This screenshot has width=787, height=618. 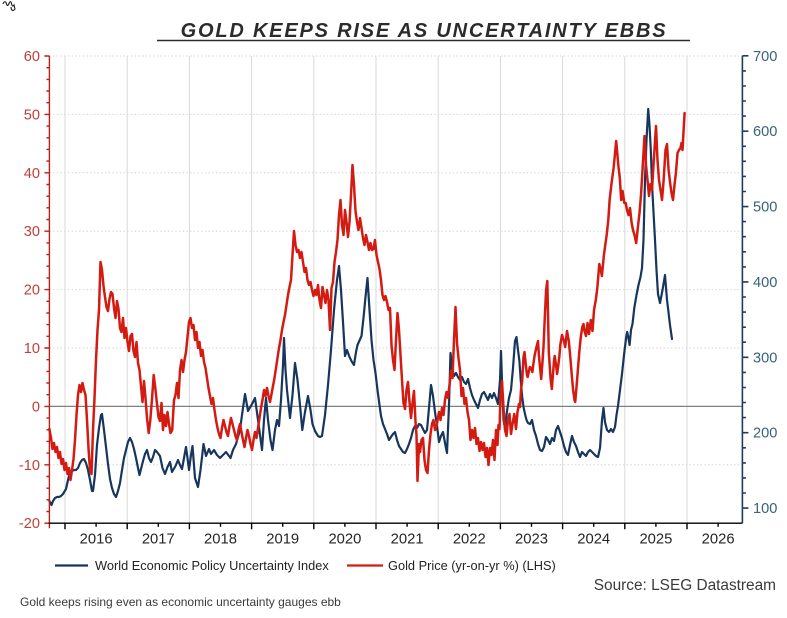 I want to click on svg-text: Gold Price (yr-on-yr %) (LHS), so click(x=472, y=565).